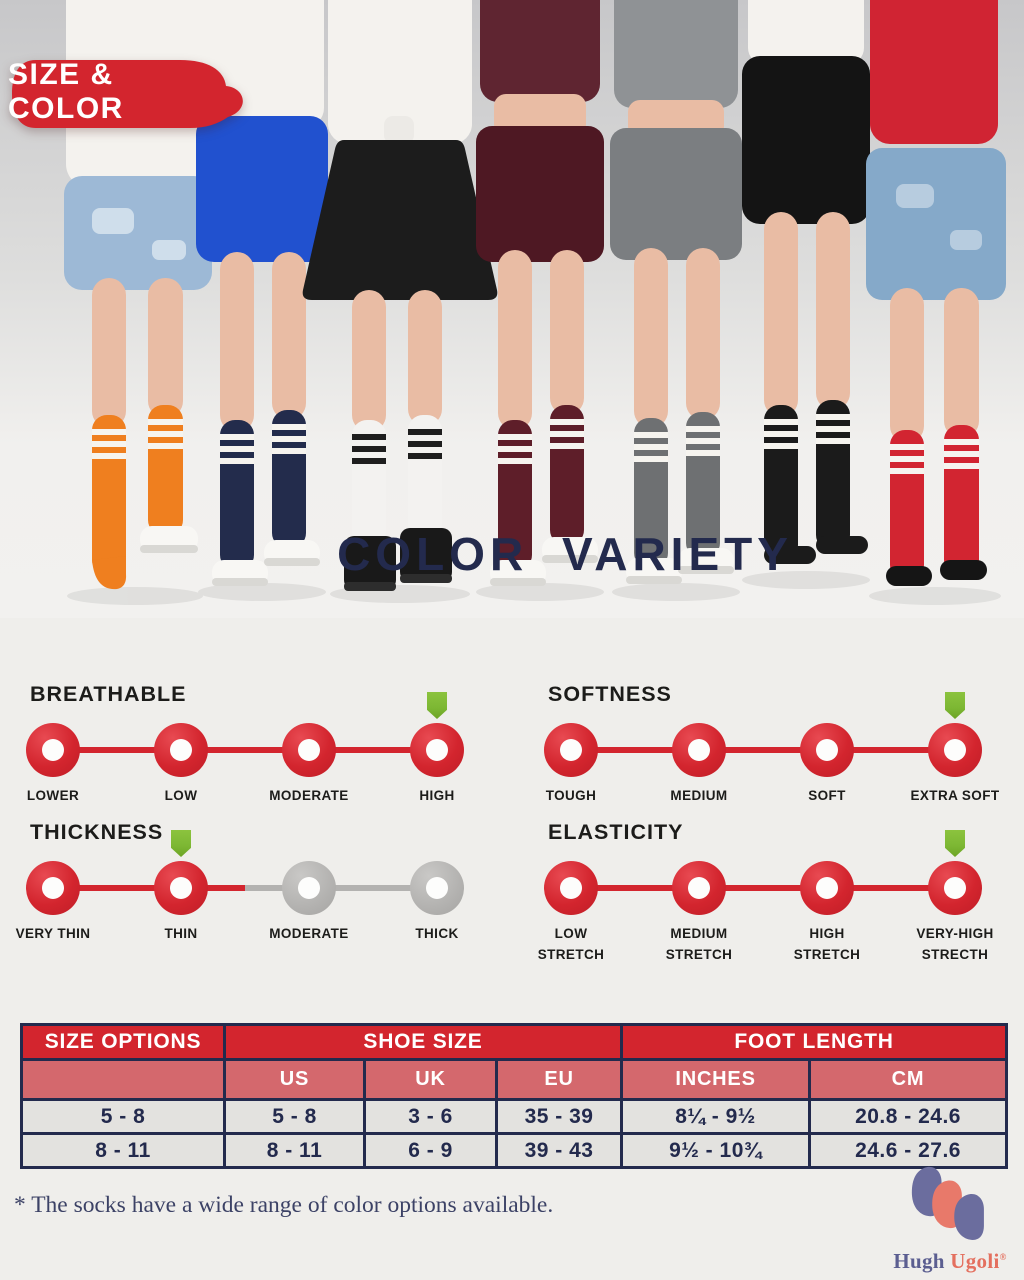  Describe the element at coordinates (430, 1116) in the screenshot. I see `cell-uk: 3 - 6` at that location.